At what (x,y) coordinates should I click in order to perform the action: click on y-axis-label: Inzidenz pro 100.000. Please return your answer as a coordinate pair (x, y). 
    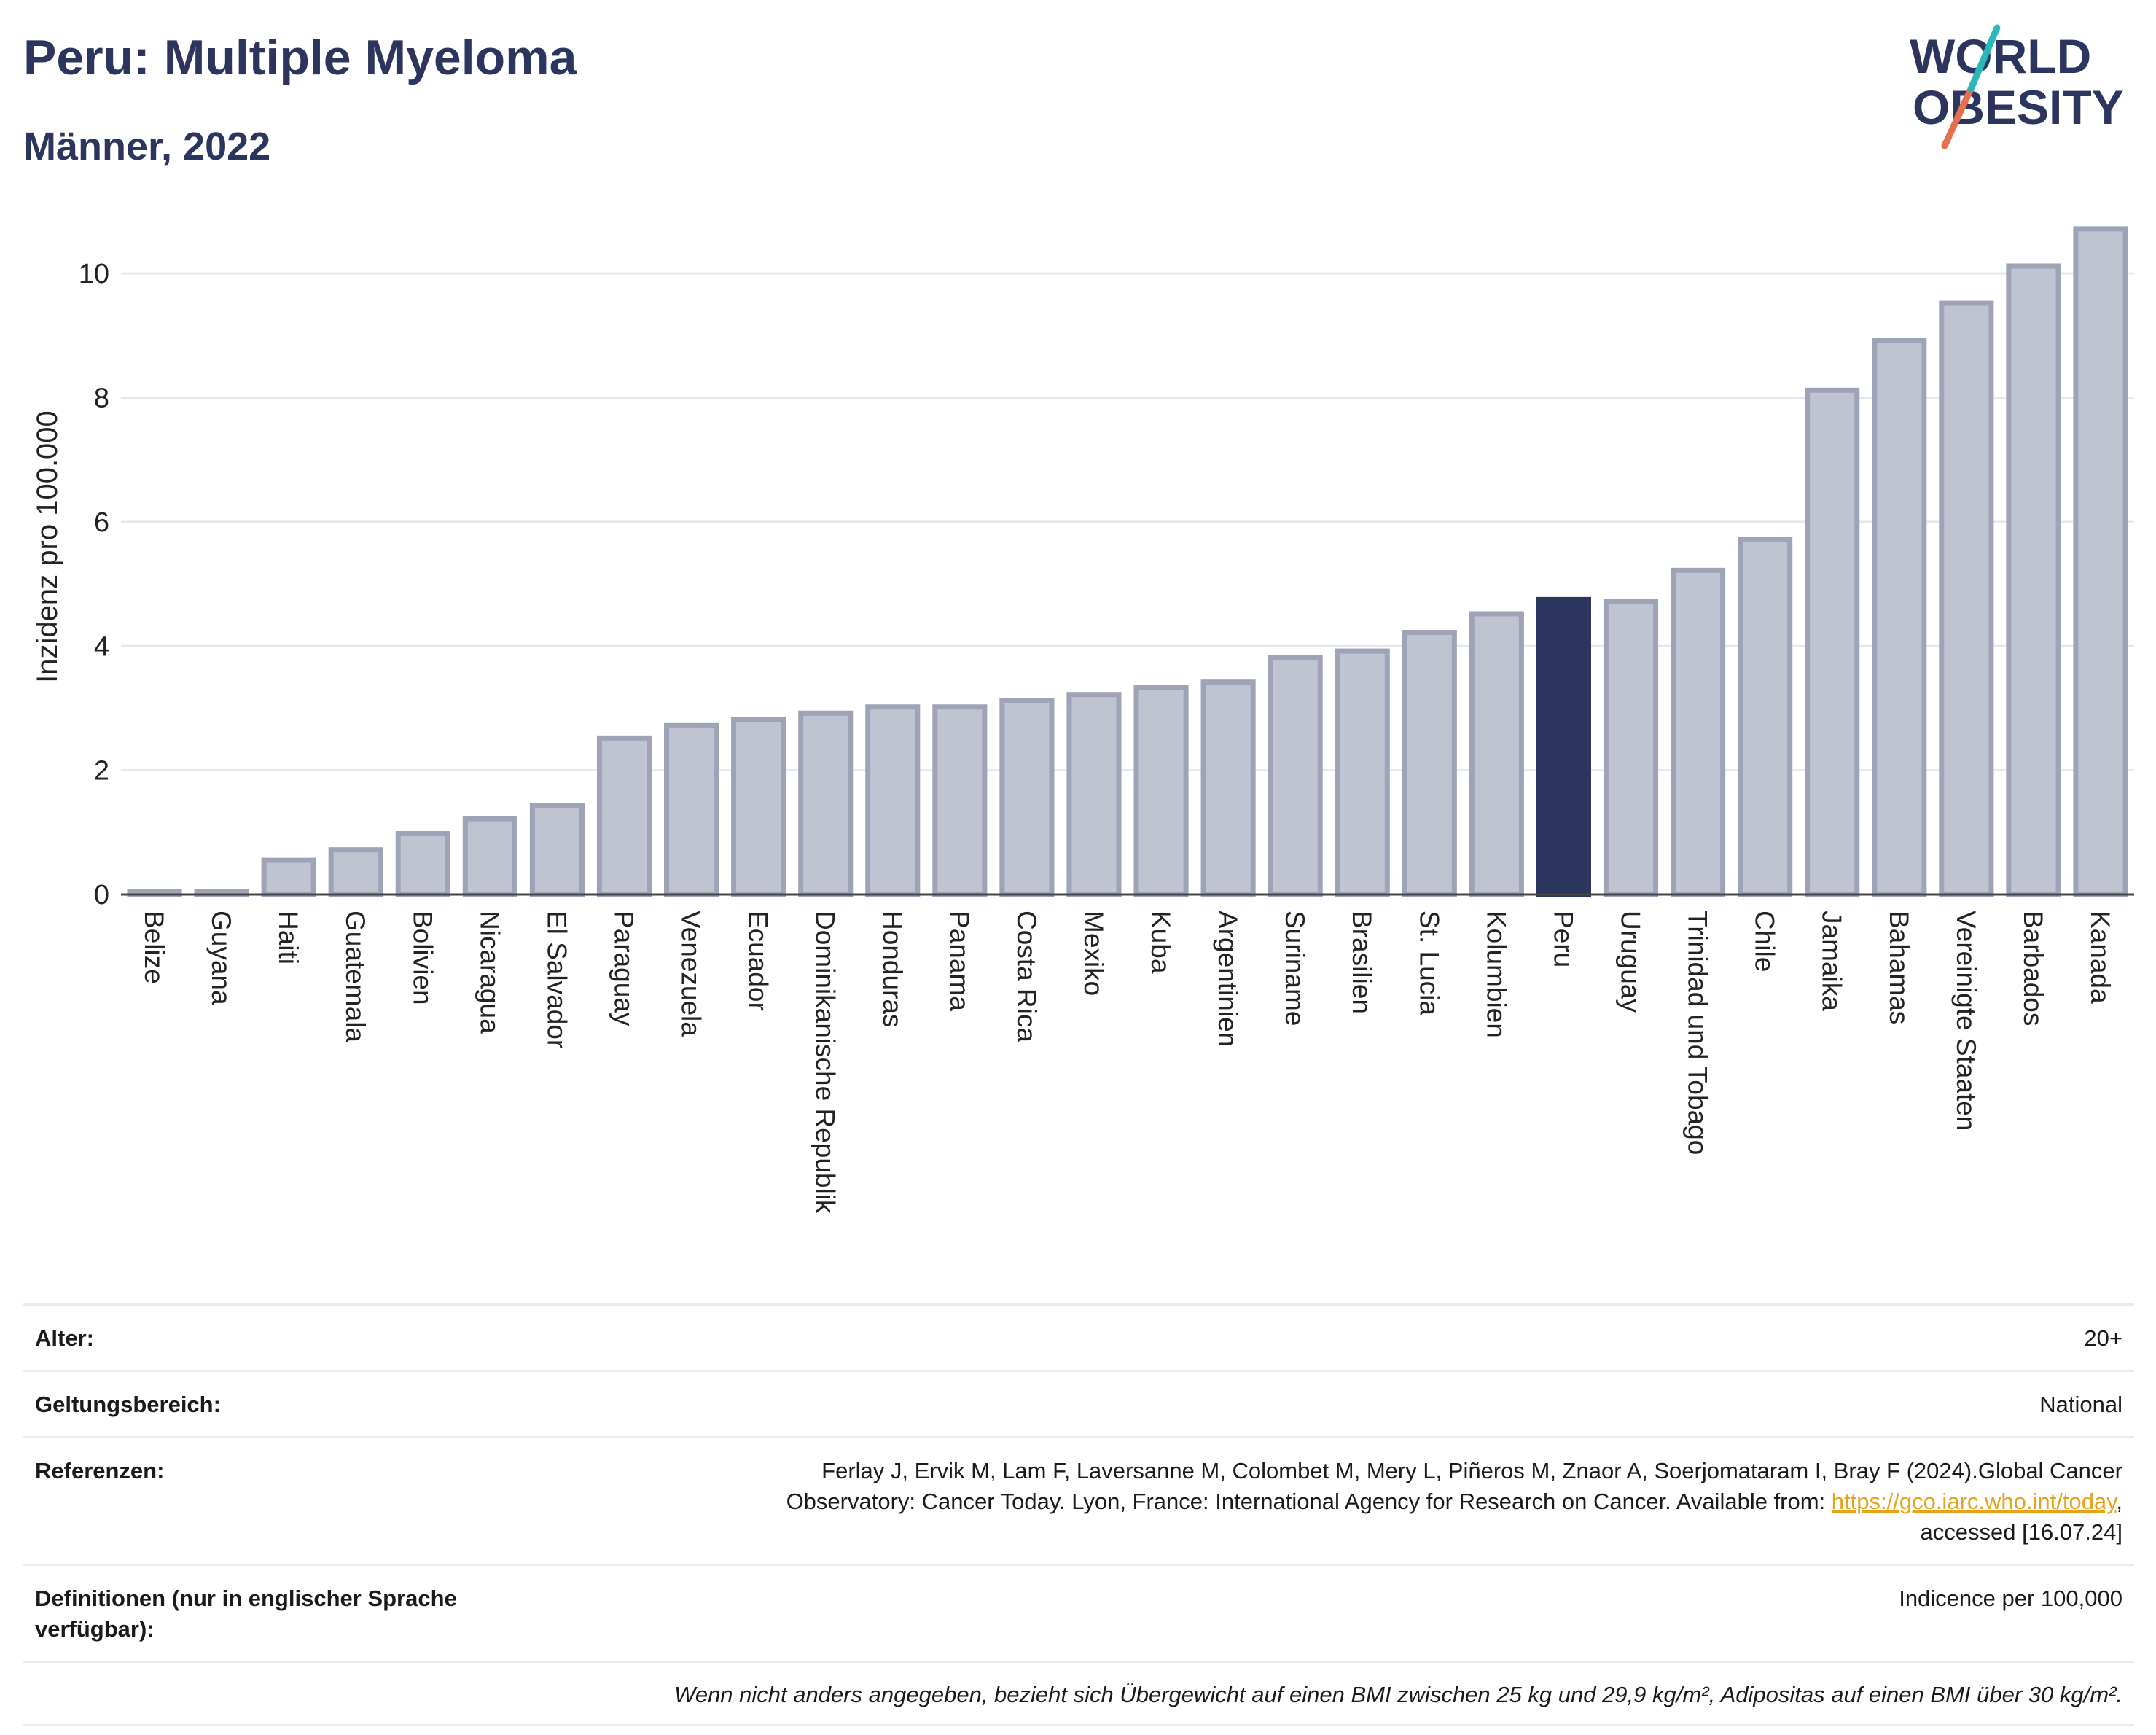
    Looking at the image, I should click on (47, 546).